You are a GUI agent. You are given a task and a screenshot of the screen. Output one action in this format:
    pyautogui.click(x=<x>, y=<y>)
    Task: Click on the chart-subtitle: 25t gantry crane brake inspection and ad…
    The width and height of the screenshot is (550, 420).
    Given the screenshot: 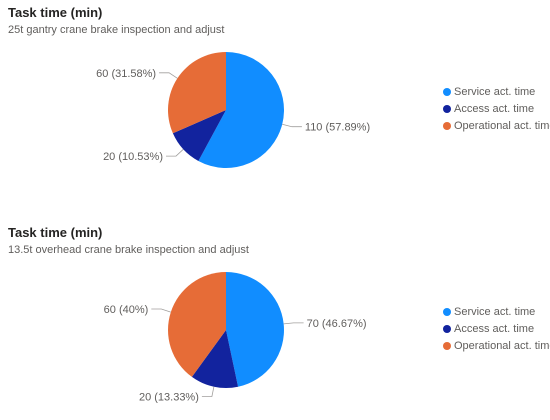 What is the action you would take?
    pyautogui.click(x=116, y=30)
    